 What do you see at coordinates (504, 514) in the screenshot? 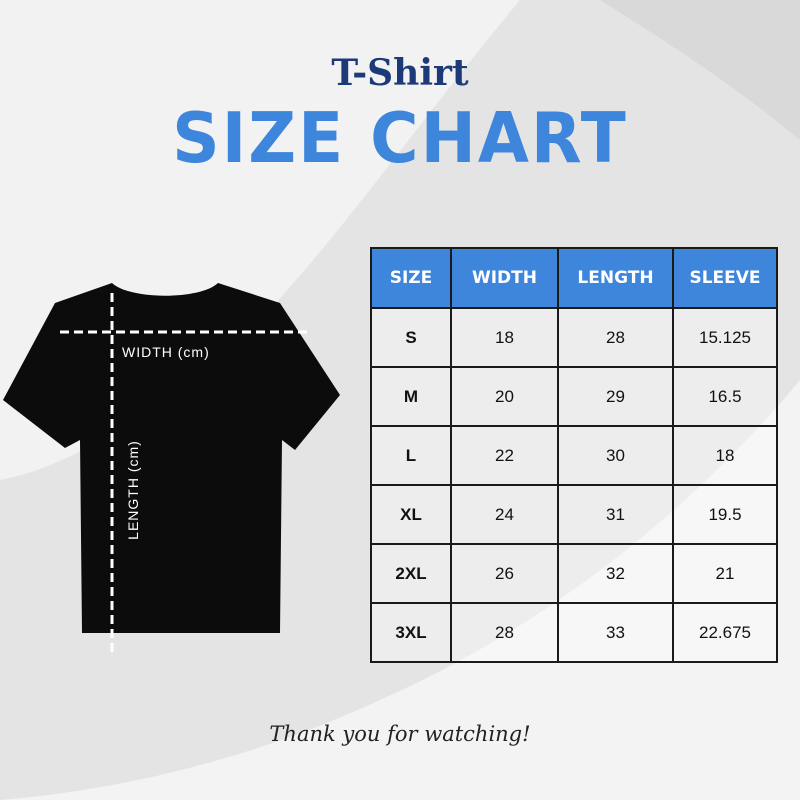
I see `cell-width: 24` at bounding box center [504, 514].